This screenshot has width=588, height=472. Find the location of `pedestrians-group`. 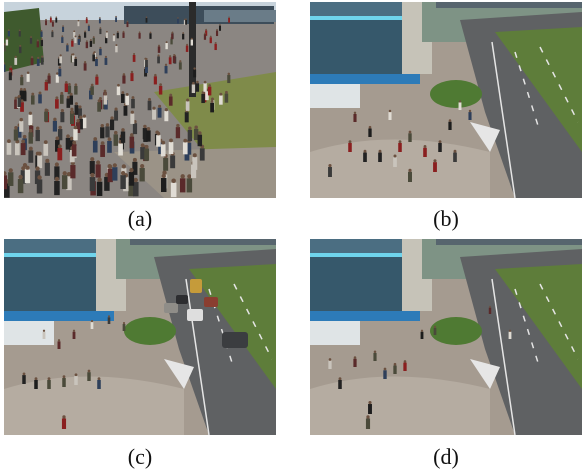

pedestrians-group is located at coordinates (420, 367).